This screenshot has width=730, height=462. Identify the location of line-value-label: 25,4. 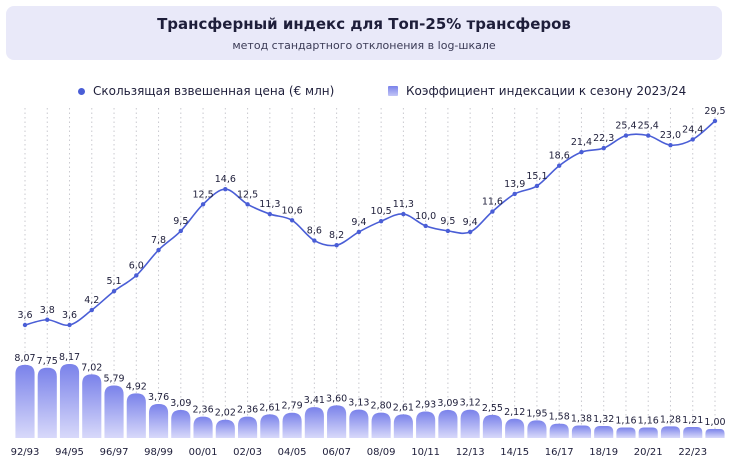
(648, 126).